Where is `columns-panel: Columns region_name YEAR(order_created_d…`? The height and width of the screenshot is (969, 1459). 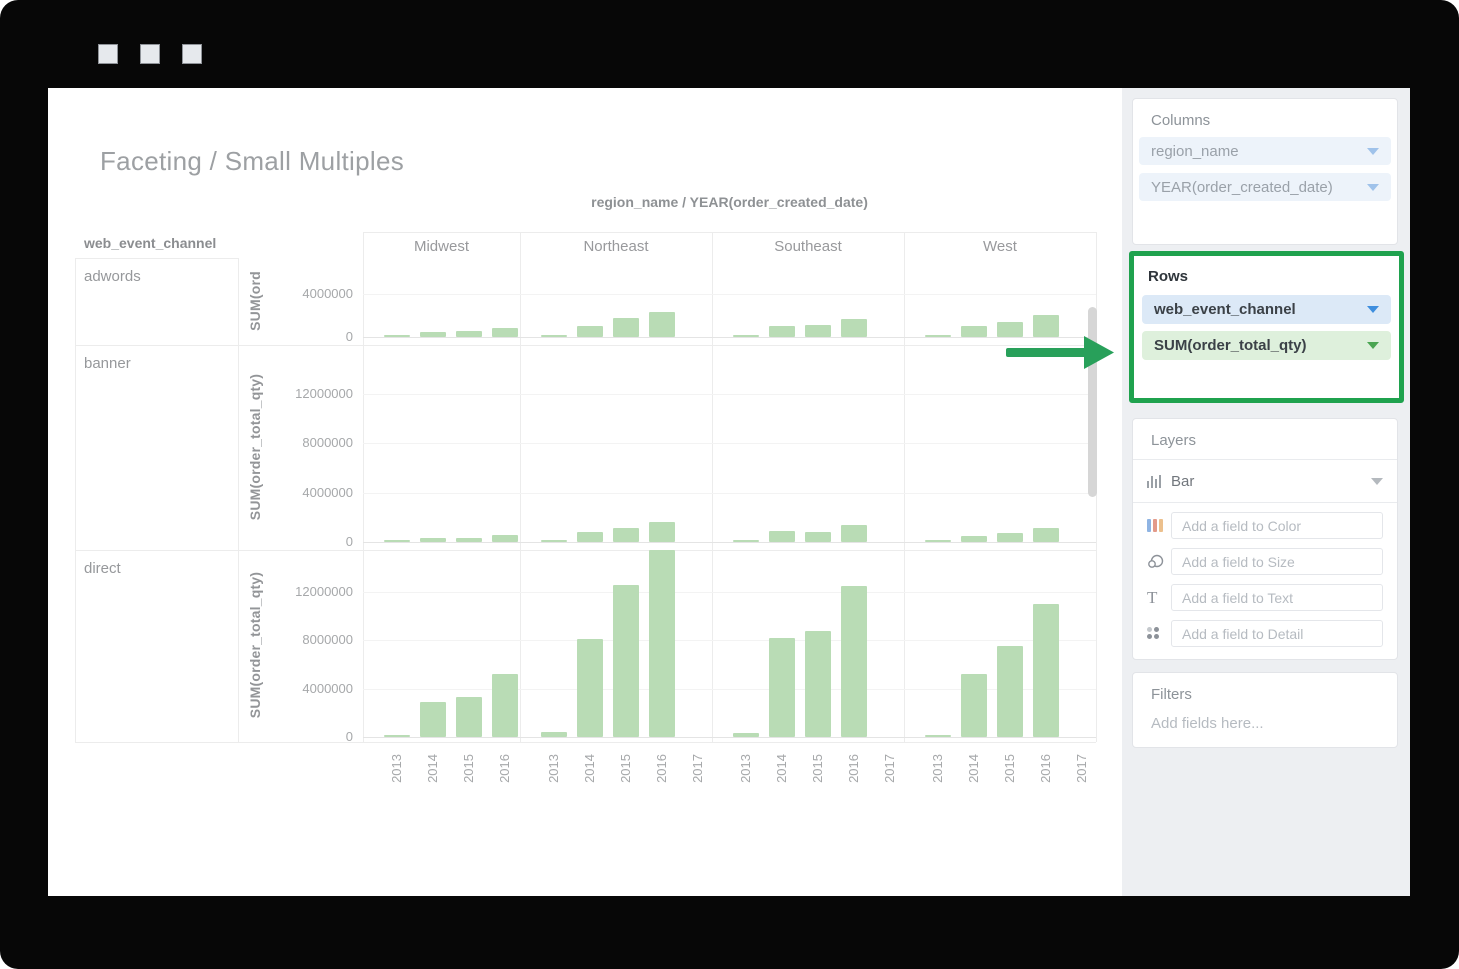 columns-panel: Columns region_name YEAR(order_created_d… is located at coordinates (1265, 171).